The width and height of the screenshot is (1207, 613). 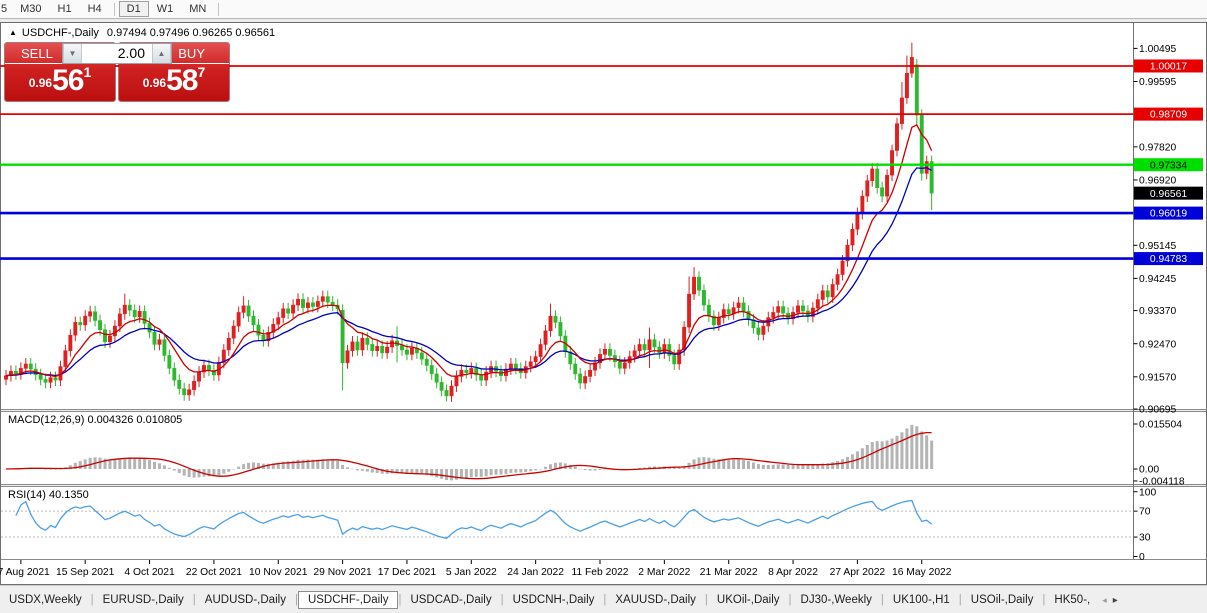 I want to click on buy-price-big: 58, so click(x=182, y=80).